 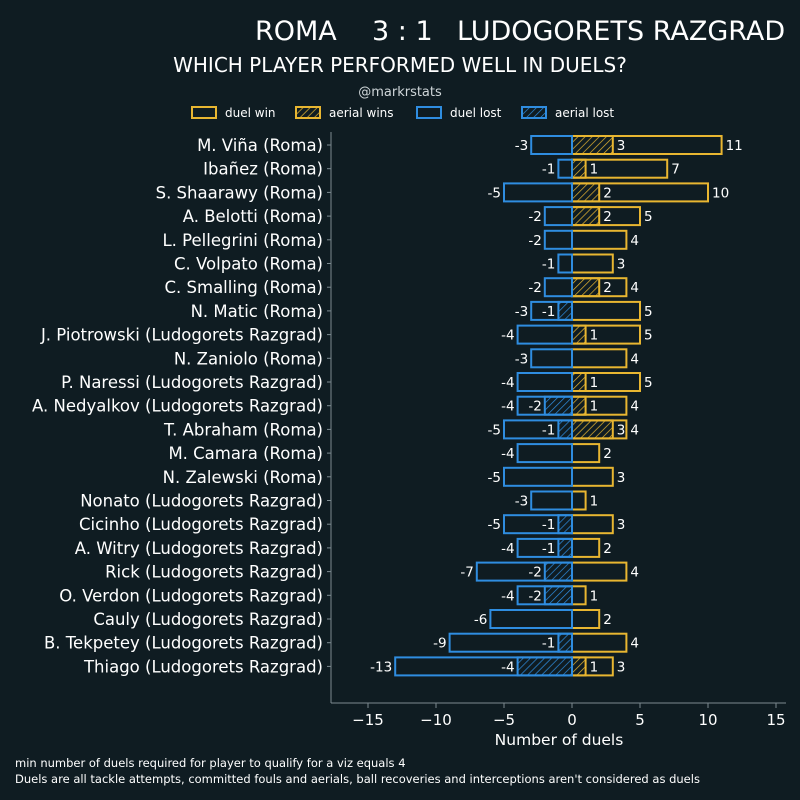 I want to click on y-tick-label: Cauly (Ludogorets Razgrad), so click(x=208, y=619).